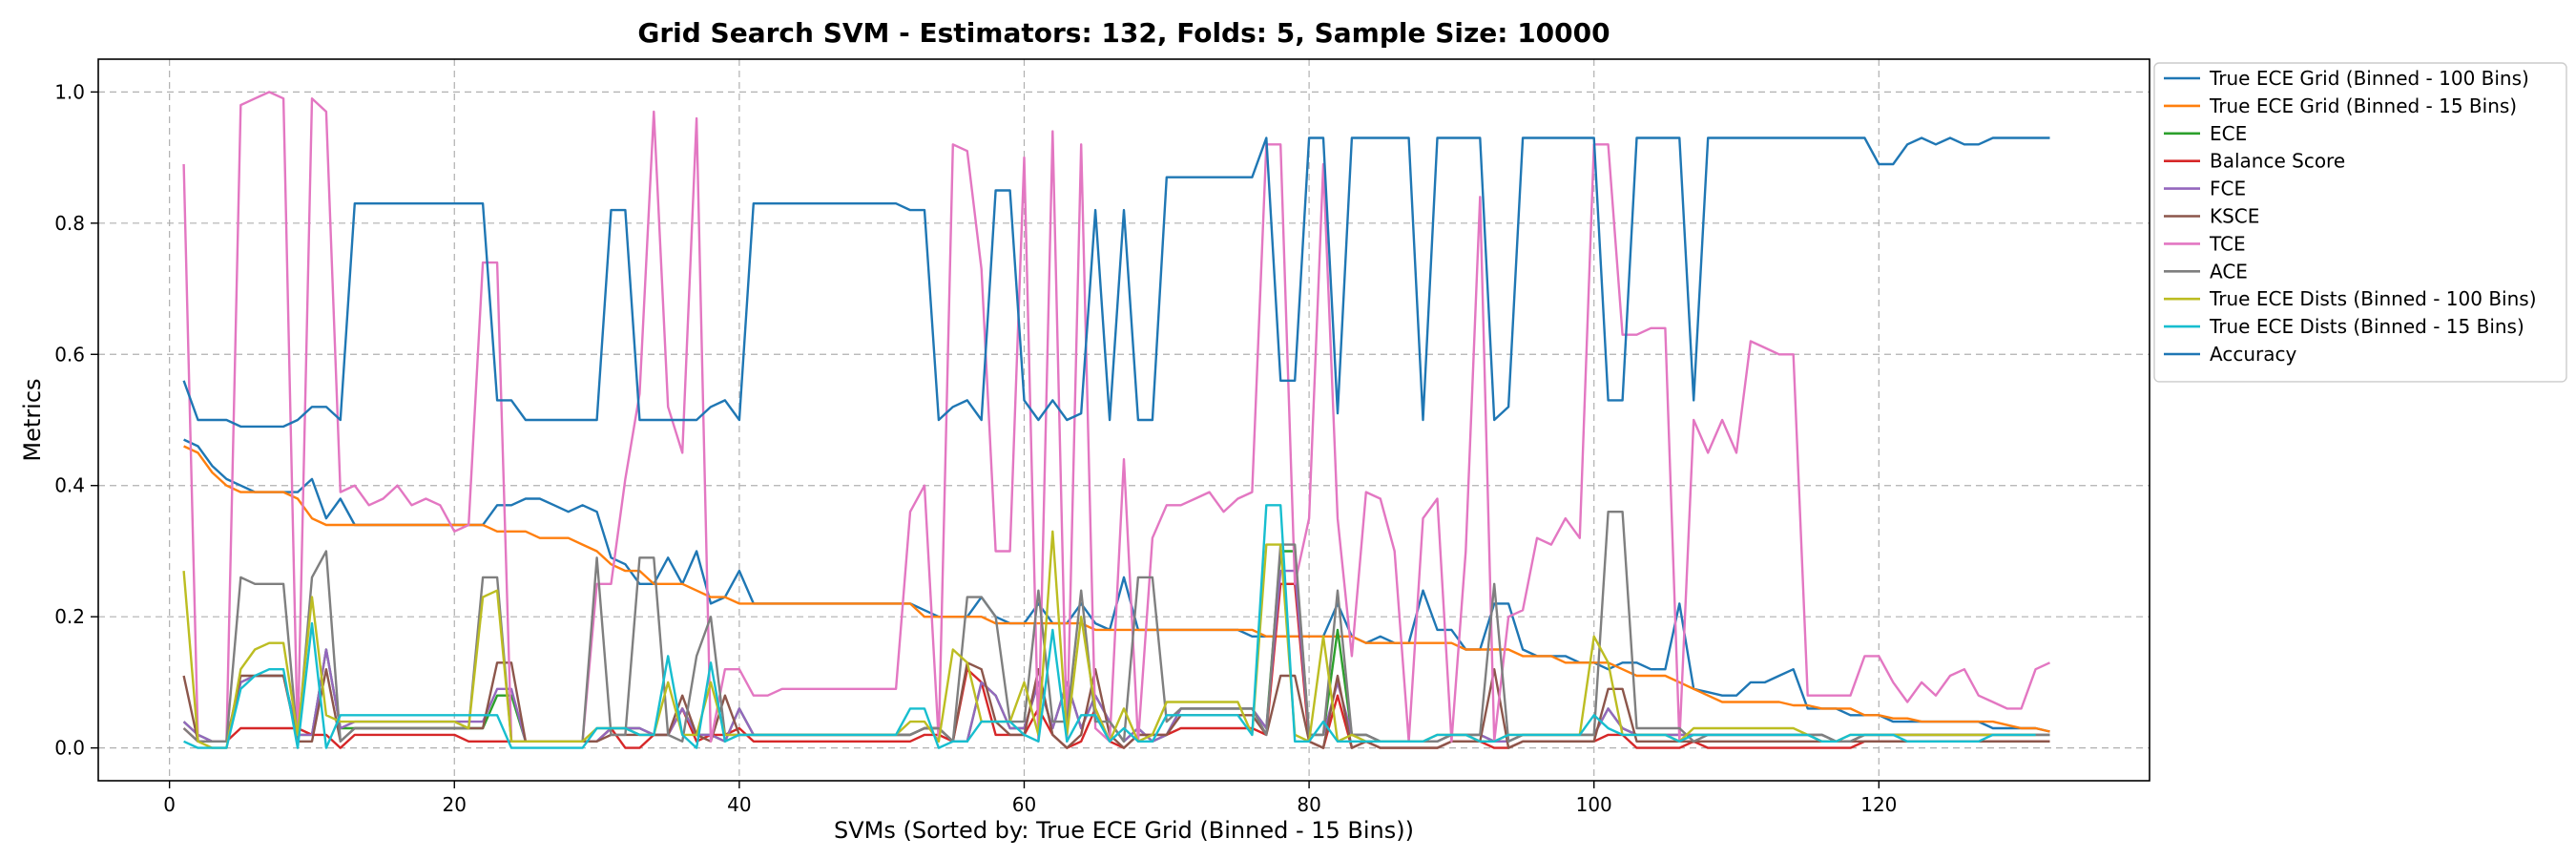  What do you see at coordinates (2228, 133) in the screenshot?
I see `legend-entry: ECE` at bounding box center [2228, 133].